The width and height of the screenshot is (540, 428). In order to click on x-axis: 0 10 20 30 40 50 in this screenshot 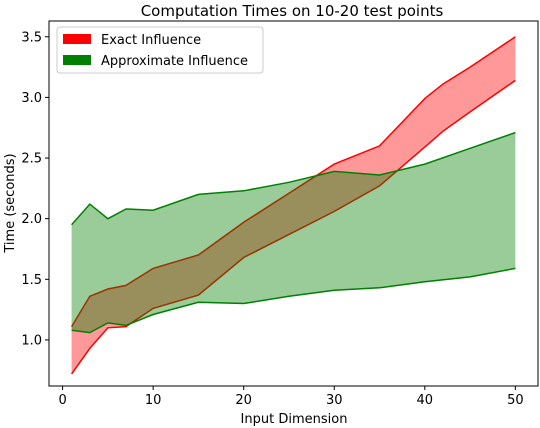, I will do `click(291, 397)`.